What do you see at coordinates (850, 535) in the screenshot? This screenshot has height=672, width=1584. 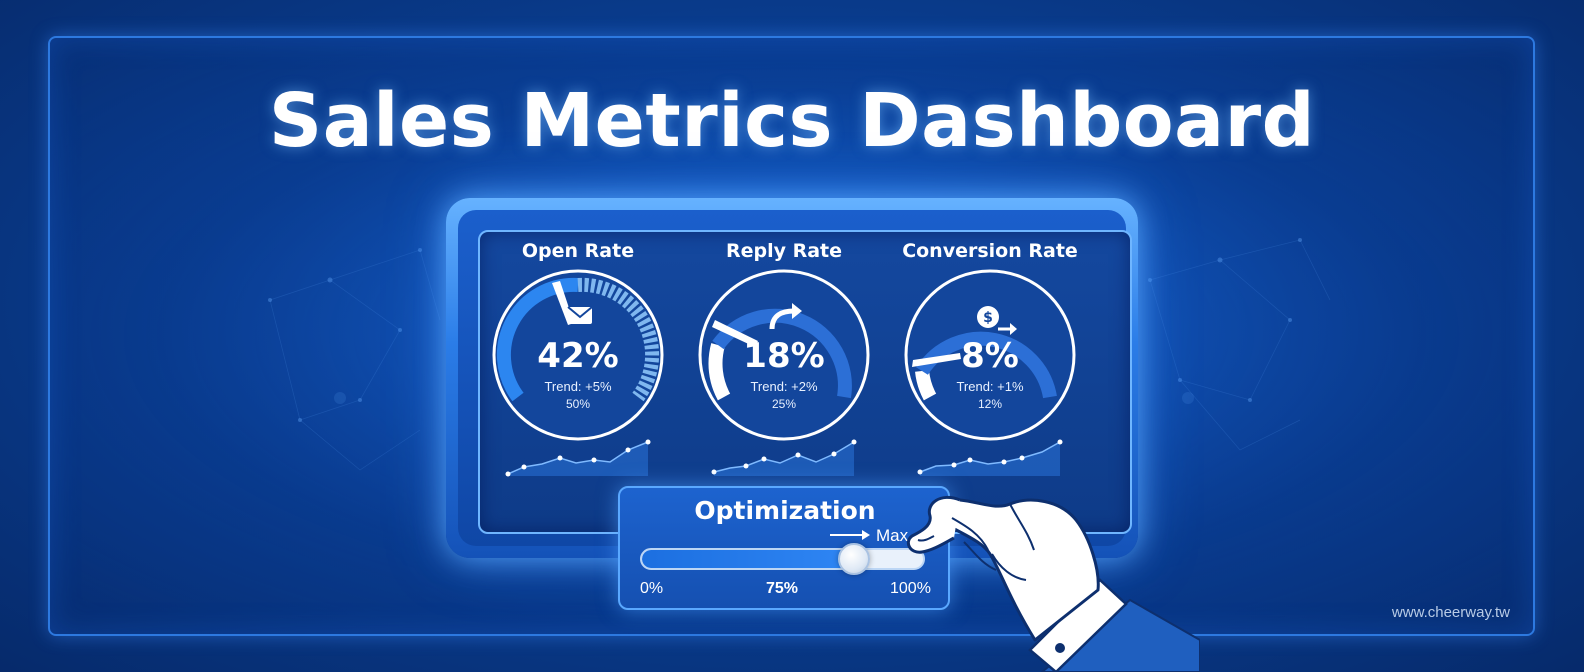 I see `arrow-right-icon` at bounding box center [850, 535].